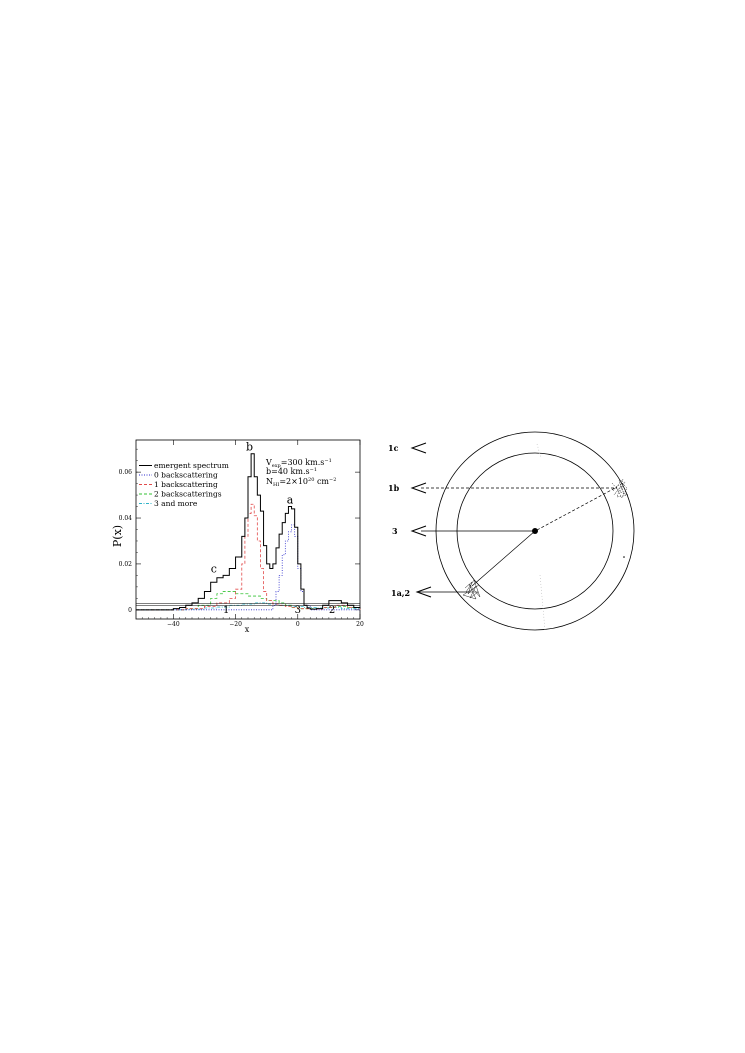 Image resolution: width=745 pixels, height=1053 pixels. What do you see at coordinates (252, 508) in the screenshot?
I see `peak-labels: a b c` at bounding box center [252, 508].